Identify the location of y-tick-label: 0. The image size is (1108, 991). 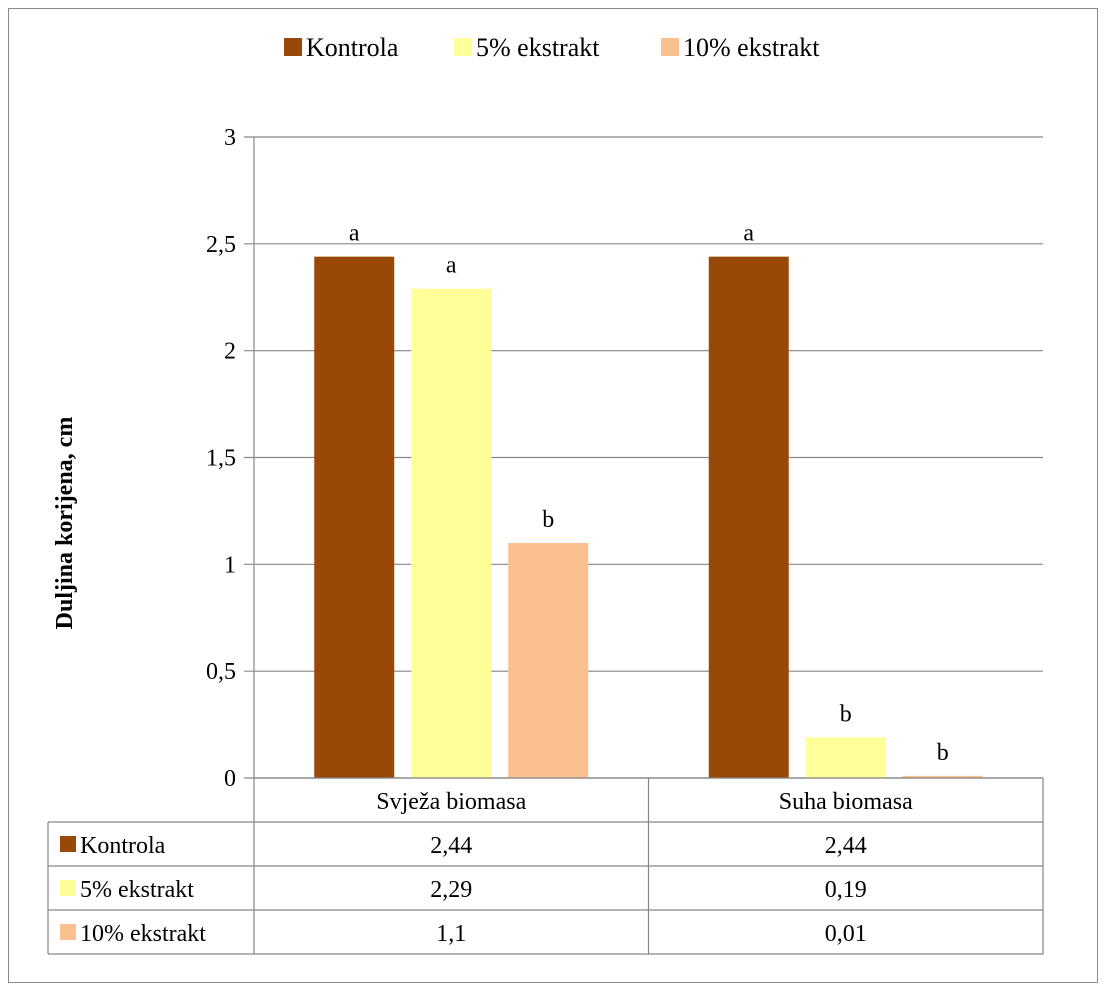
(230, 779).